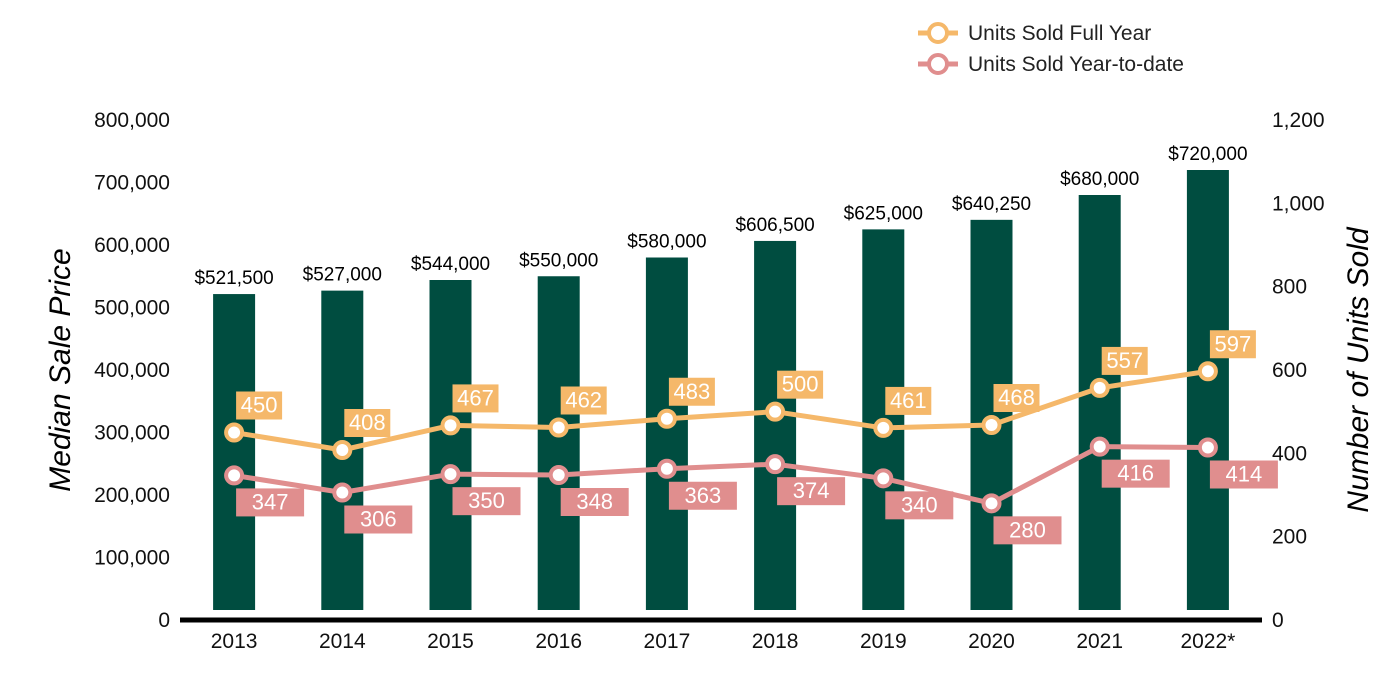  I want to click on data-label: 306, so click(378, 519).